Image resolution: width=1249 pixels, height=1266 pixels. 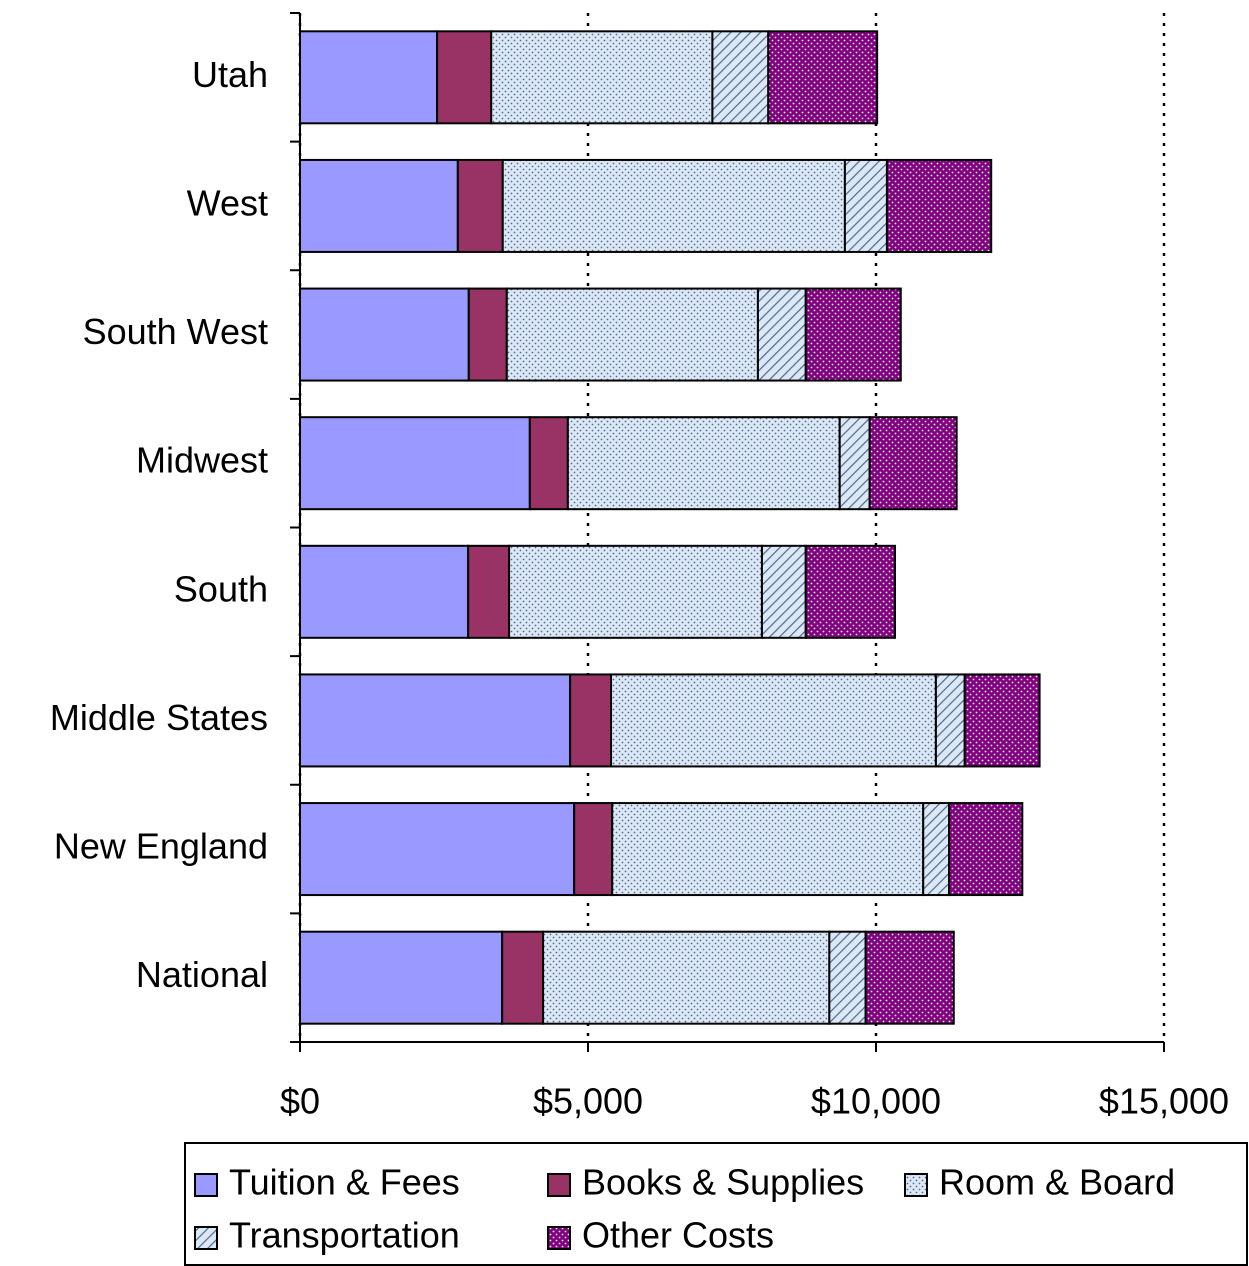 I want to click on y-tick-label: Middle States, so click(x=159, y=717).